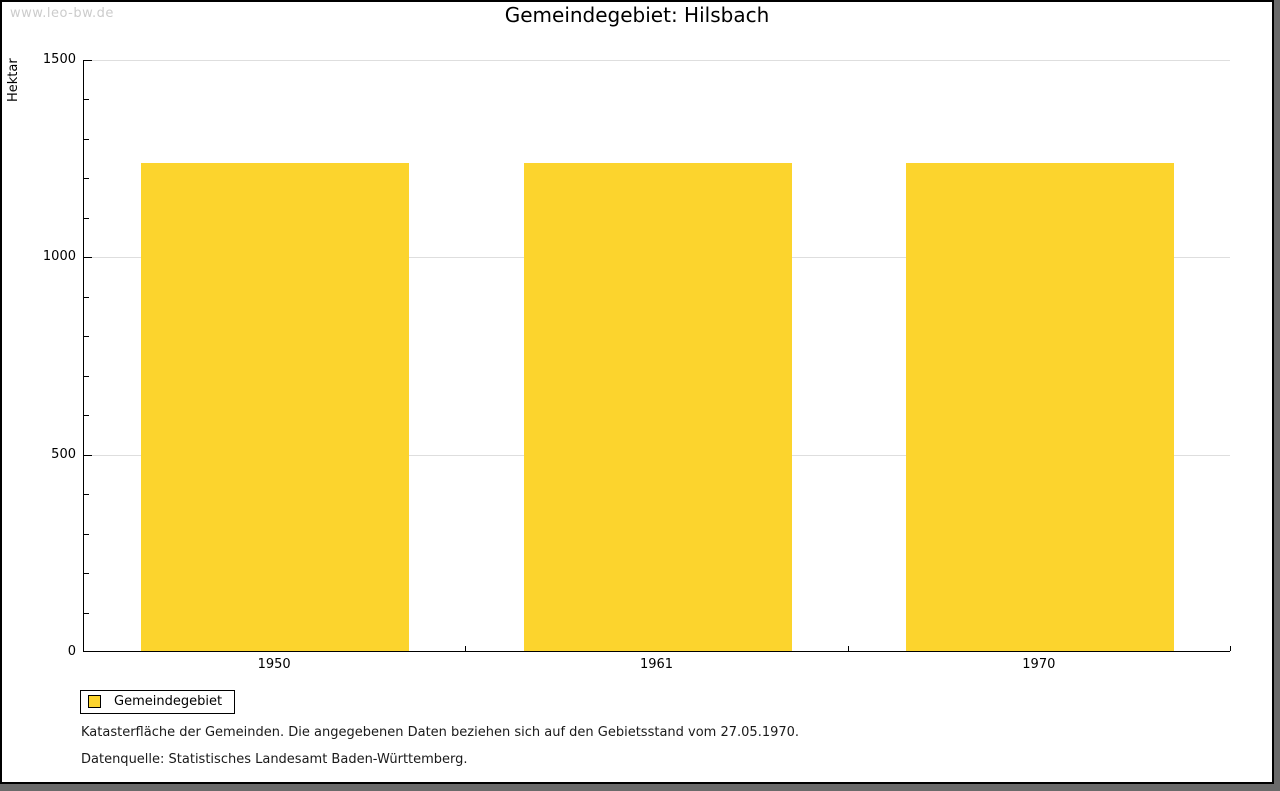 The image size is (1280, 791). Describe the element at coordinates (637, 15) in the screenshot. I see `page-title: Gemeindegebiet: Hilsbach` at that location.